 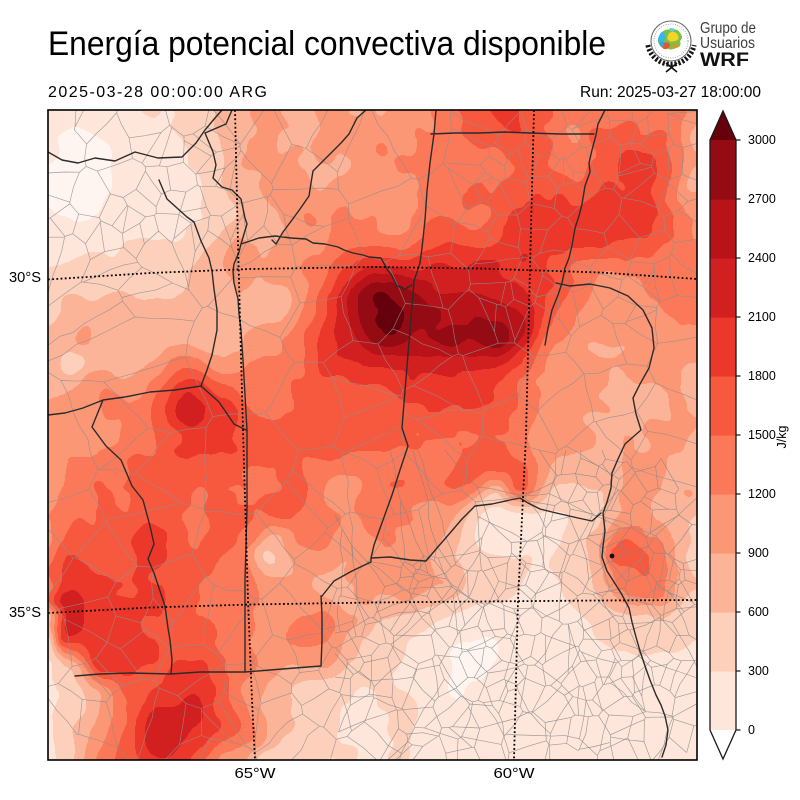 I want to click on svg-text: 900, so click(x=758, y=553).